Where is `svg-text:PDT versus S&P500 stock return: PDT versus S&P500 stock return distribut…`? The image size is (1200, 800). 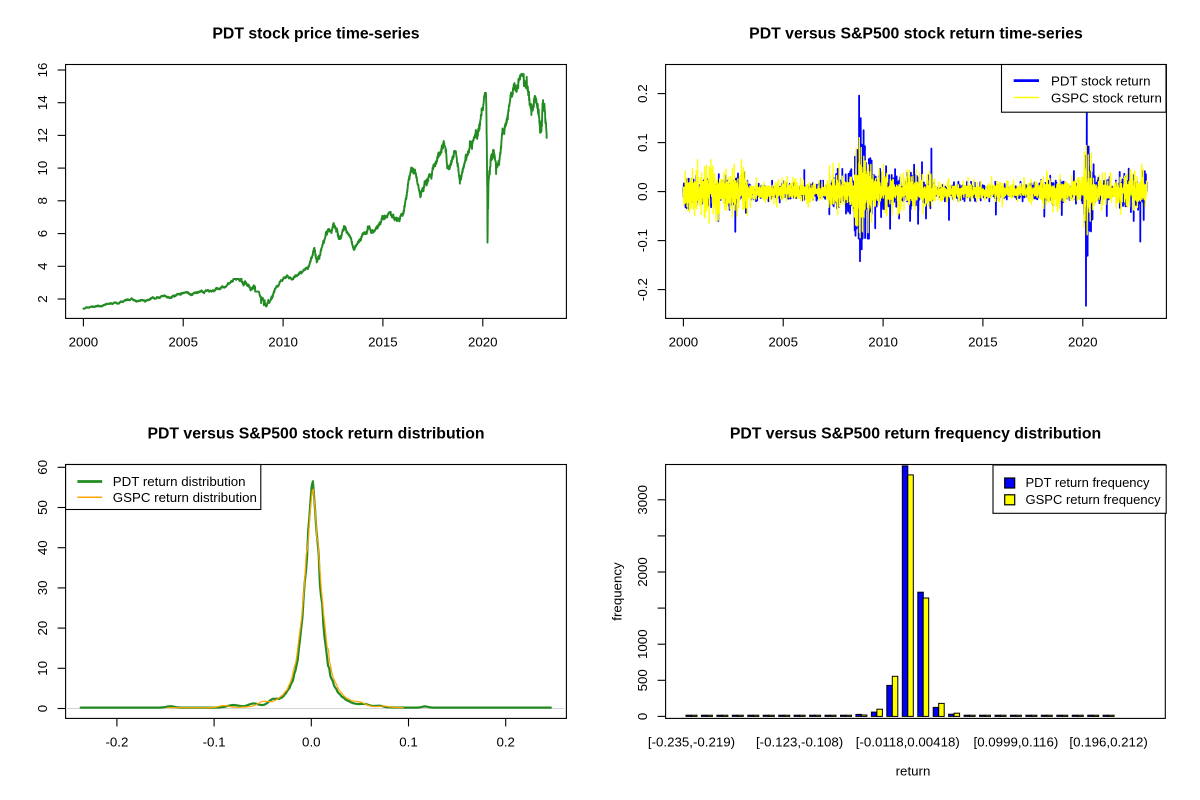 svg-text:PDT versus S&P500 stock return: PDT versus S&P500 stock return distribut… is located at coordinates (315, 434).